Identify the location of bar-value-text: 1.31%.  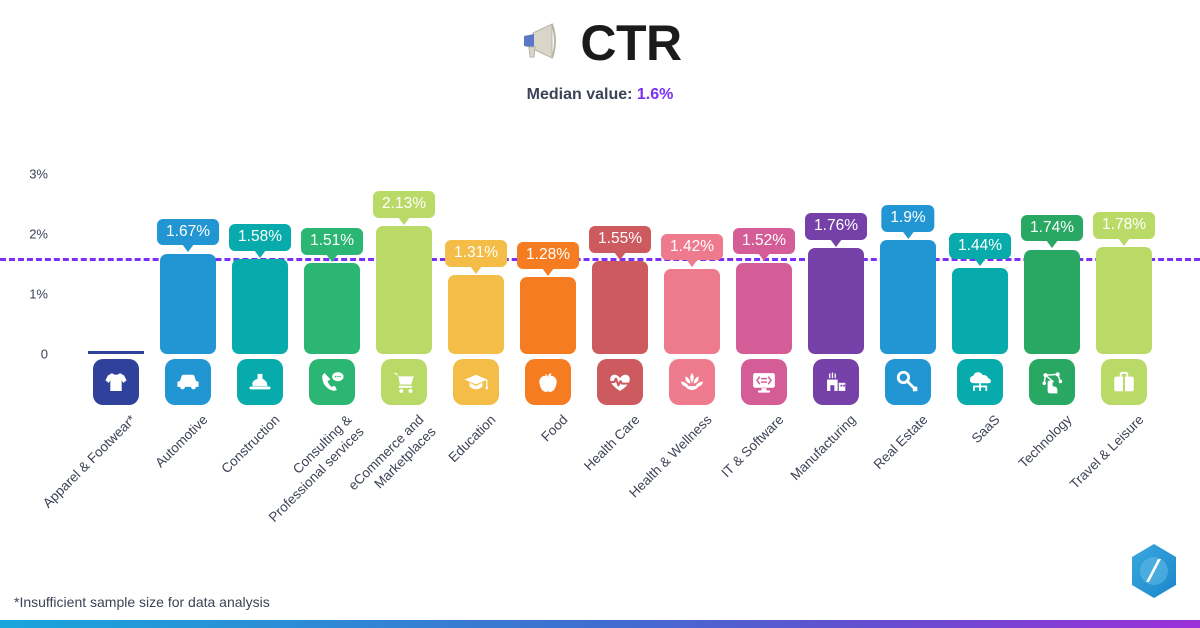
(476, 253).